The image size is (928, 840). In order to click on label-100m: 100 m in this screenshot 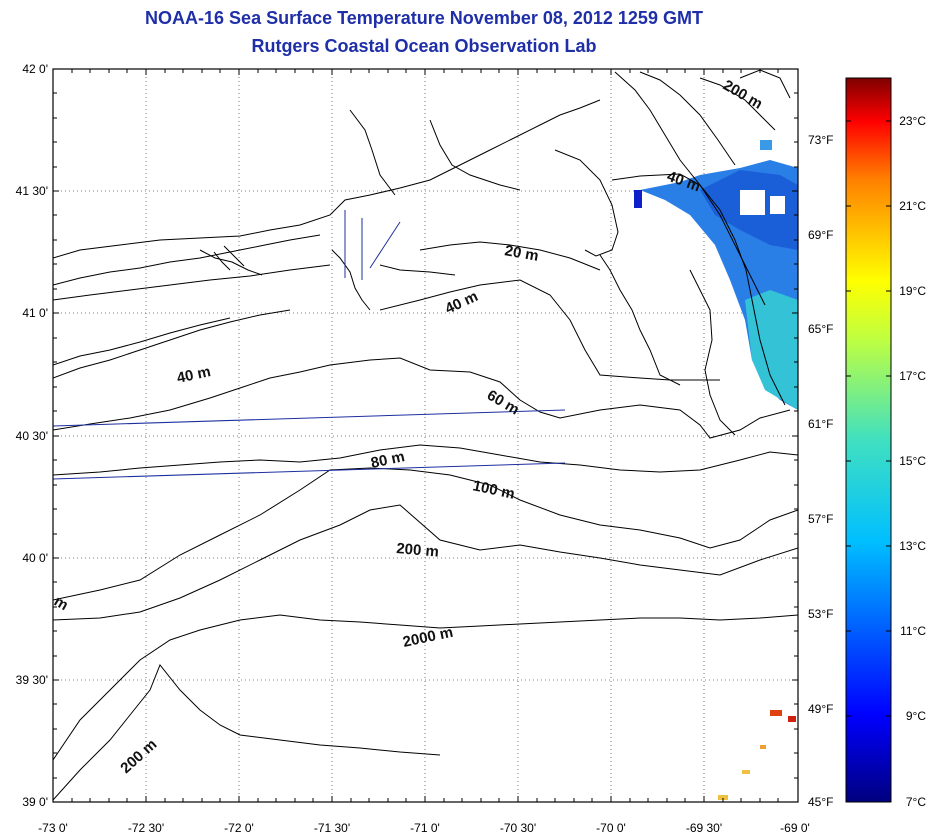, I will do `click(493, 489)`.